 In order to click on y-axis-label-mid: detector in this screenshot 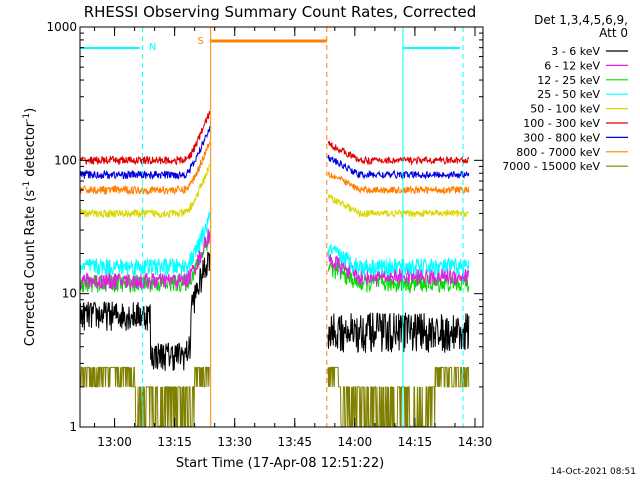, I will do `click(30, 151)`.